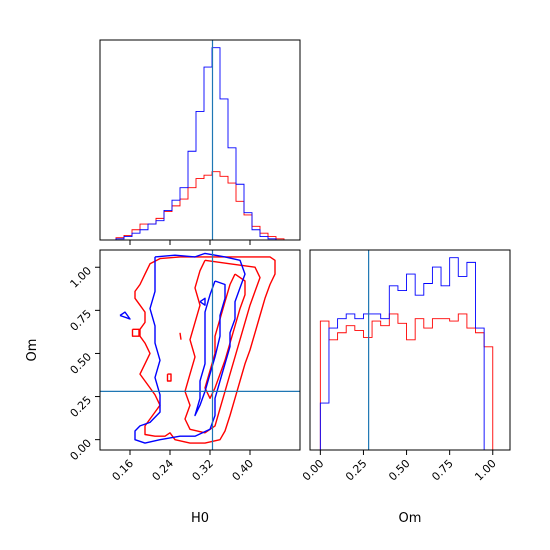 Image resolution: width=550 pixels, height=550 pixels. Describe the element at coordinates (410, 518) in the screenshot. I see `x-axis-label-om: Om` at that location.